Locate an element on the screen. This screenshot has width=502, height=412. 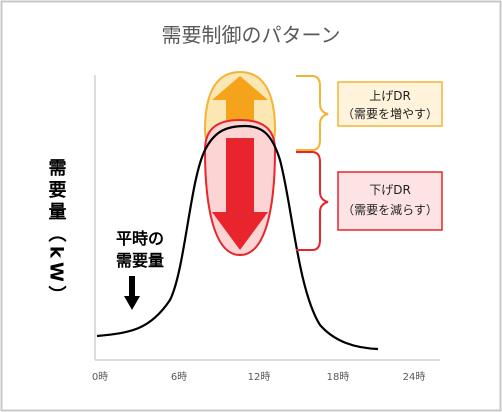
baseline-label-line2: 需要量 is located at coordinates (140, 260).